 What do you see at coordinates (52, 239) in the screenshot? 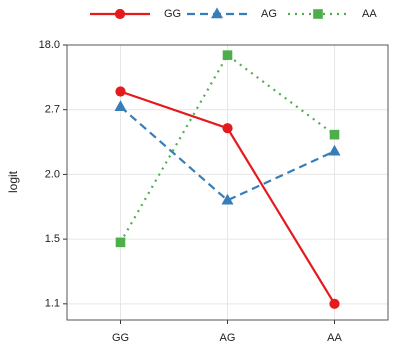
I see `y-tick-label: 1.5` at bounding box center [52, 239].